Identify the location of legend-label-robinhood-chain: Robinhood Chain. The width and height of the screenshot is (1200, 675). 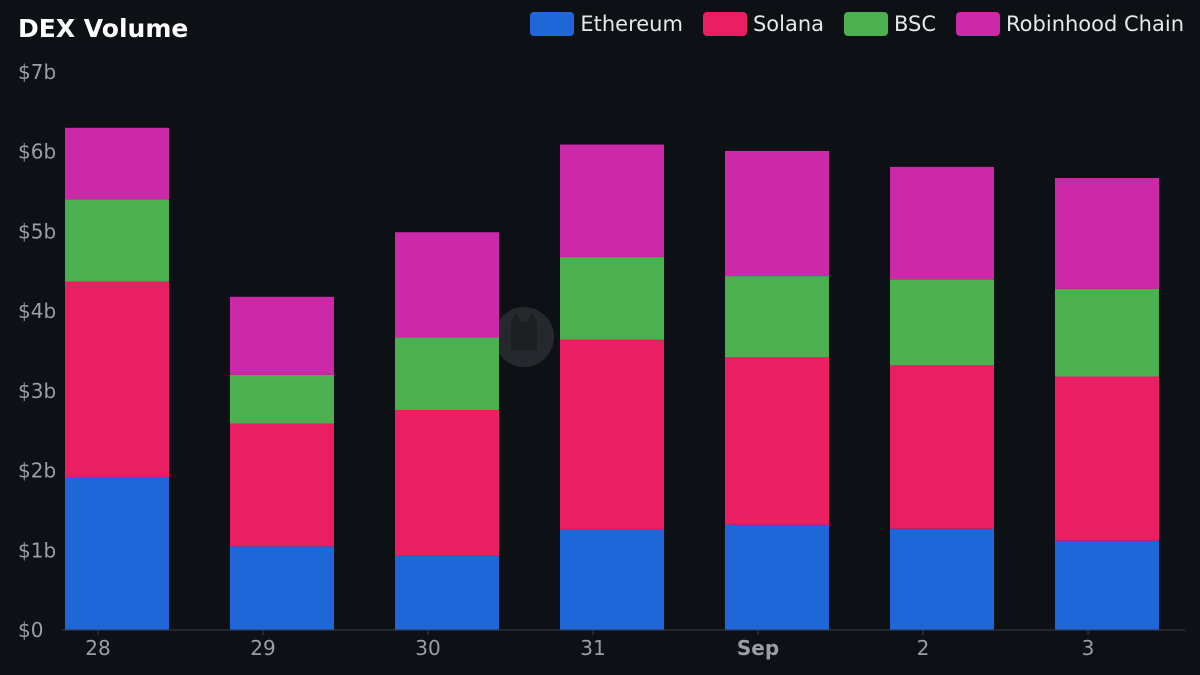
(1095, 24).